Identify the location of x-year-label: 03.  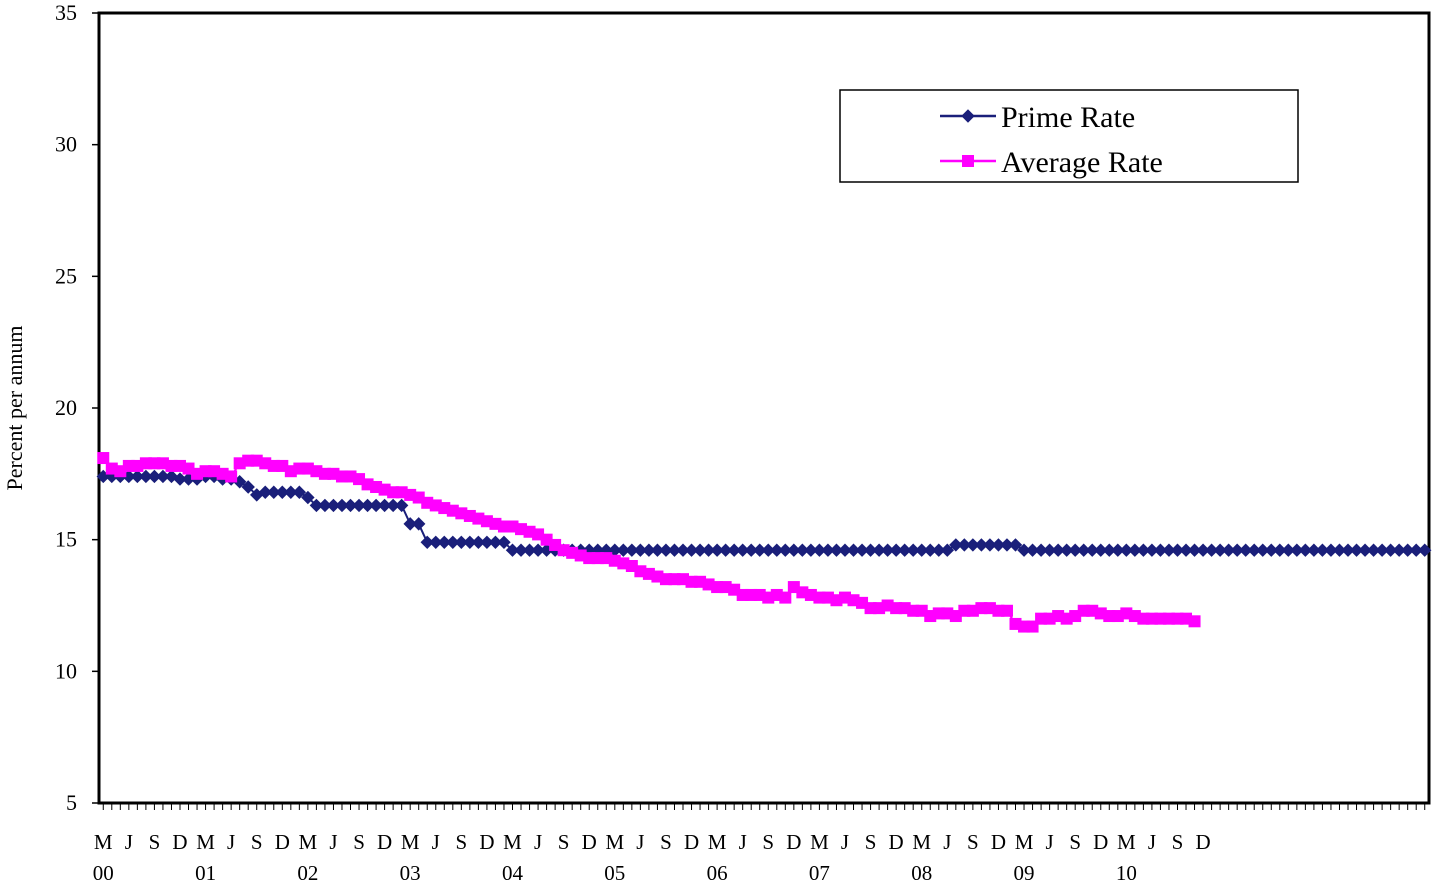
(410, 873).